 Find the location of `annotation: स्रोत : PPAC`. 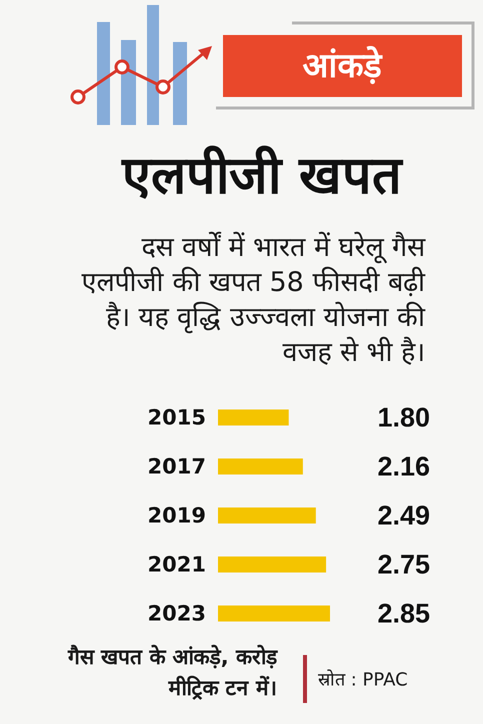

annotation: स्रोत : PPAC is located at coordinates (363, 680).